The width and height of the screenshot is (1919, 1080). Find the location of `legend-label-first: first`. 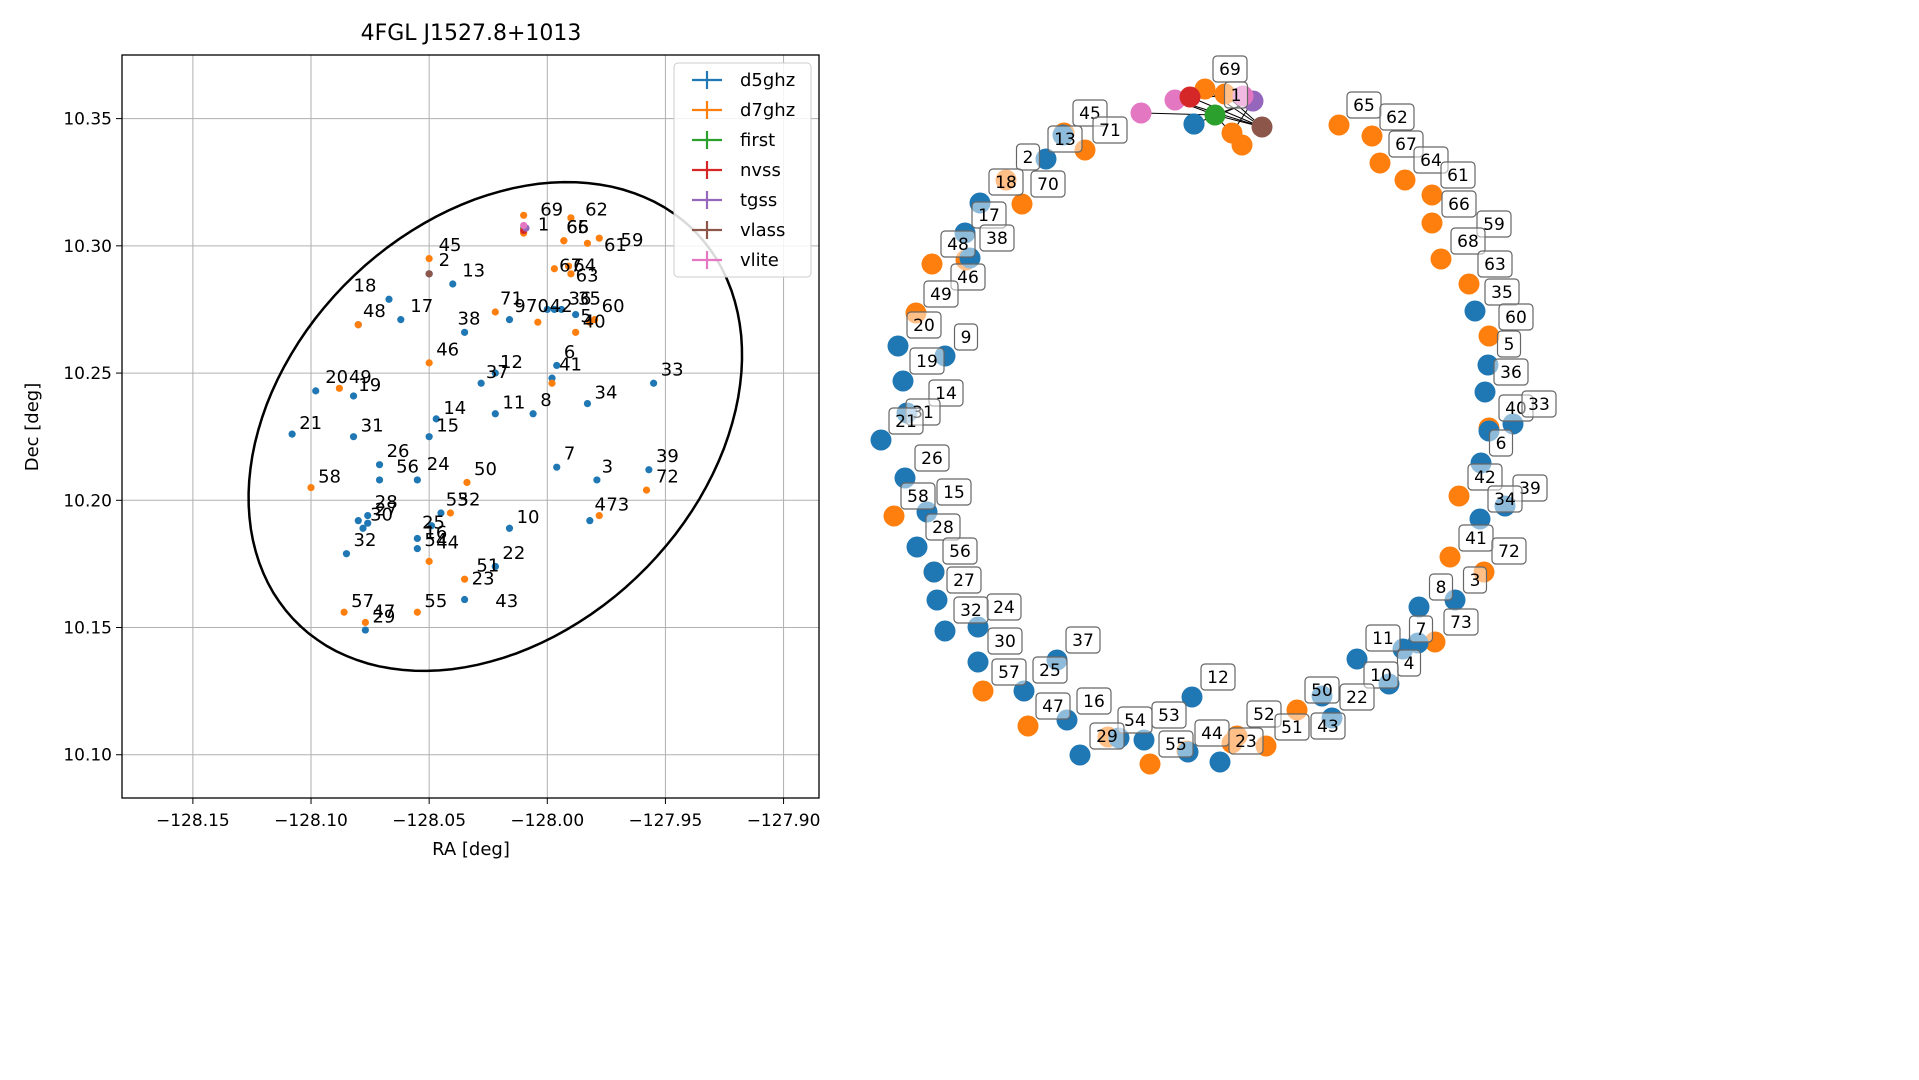

legend-label-first: first is located at coordinates (757, 140).